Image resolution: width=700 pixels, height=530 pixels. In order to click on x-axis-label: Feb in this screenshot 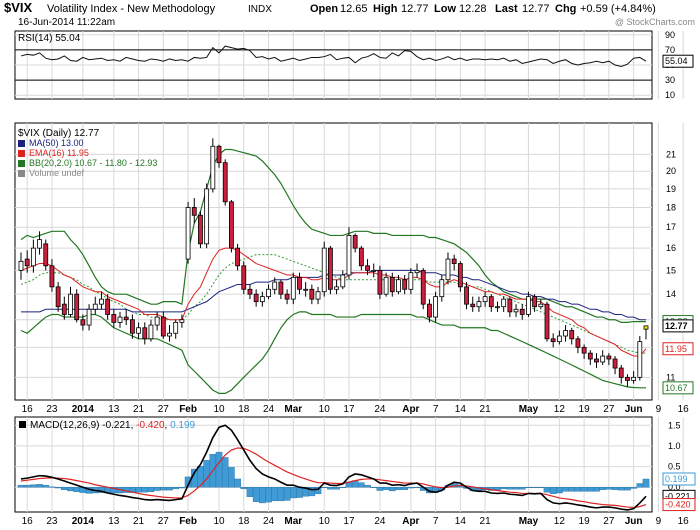, I will do `click(188, 409)`.